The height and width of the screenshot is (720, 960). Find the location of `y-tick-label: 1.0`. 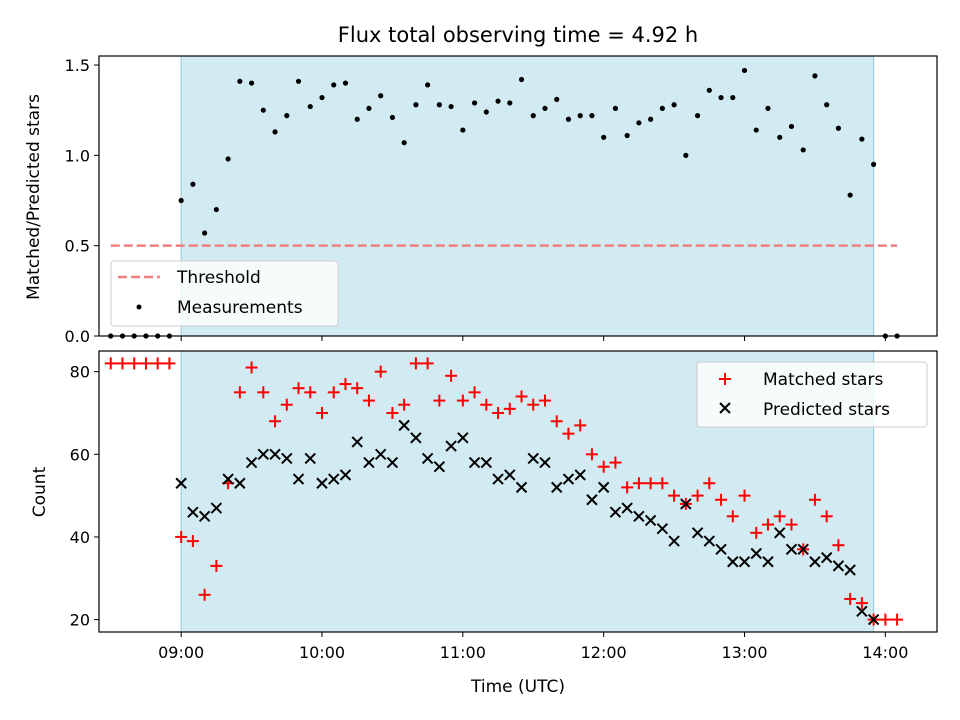

y-tick-label: 1.0 is located at coordinates (77, 155).